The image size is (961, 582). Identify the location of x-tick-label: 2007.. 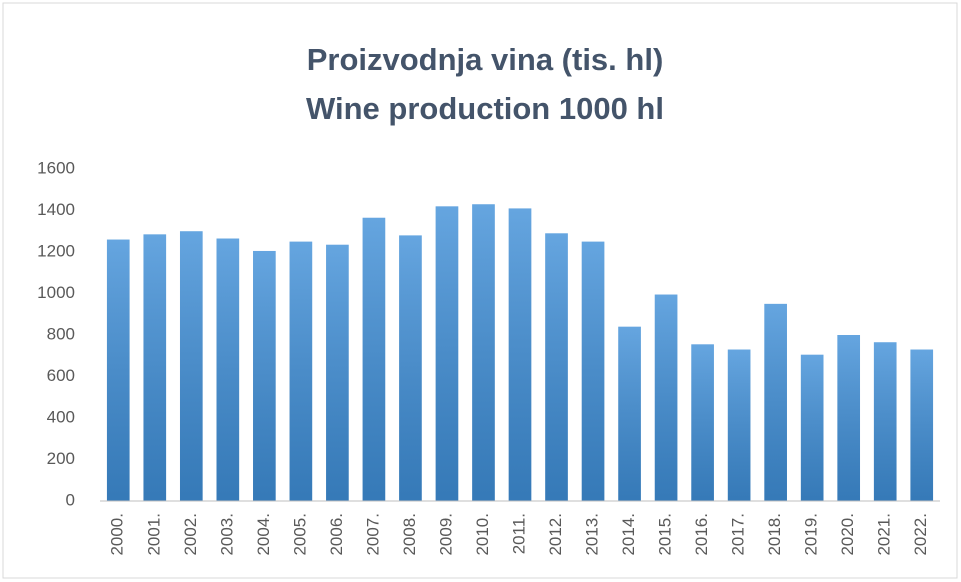
(372, 534).